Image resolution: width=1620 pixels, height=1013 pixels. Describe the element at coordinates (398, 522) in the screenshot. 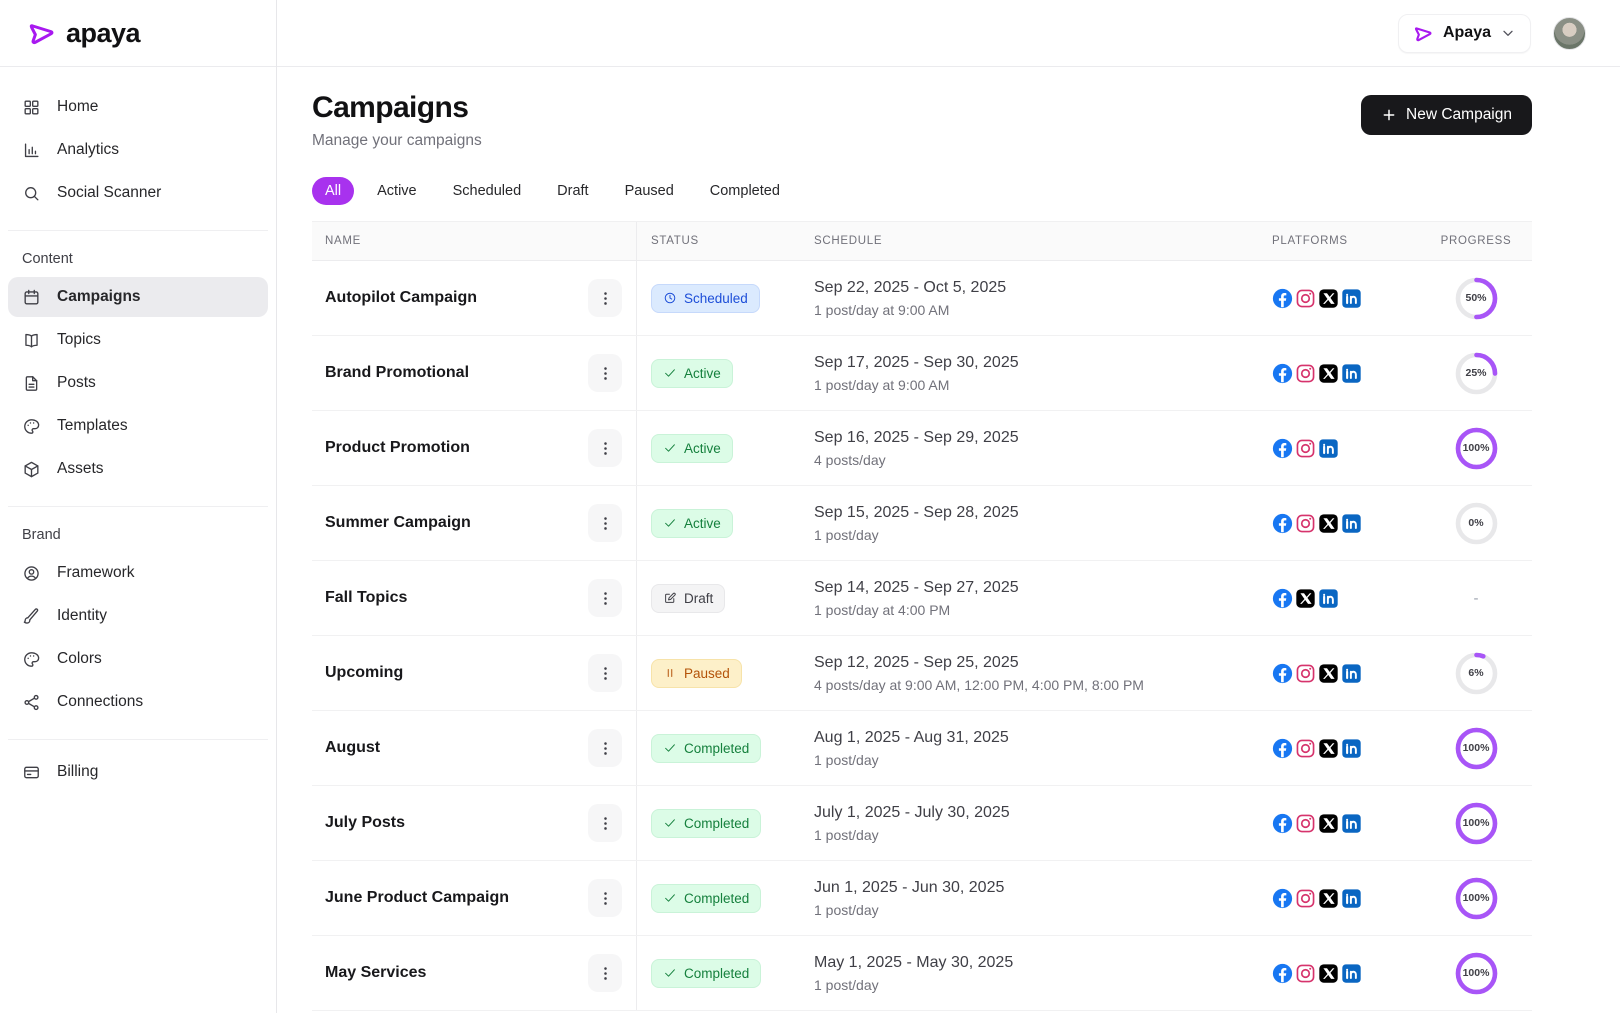

I see `campaign-name: Summer Campaign` at that location.